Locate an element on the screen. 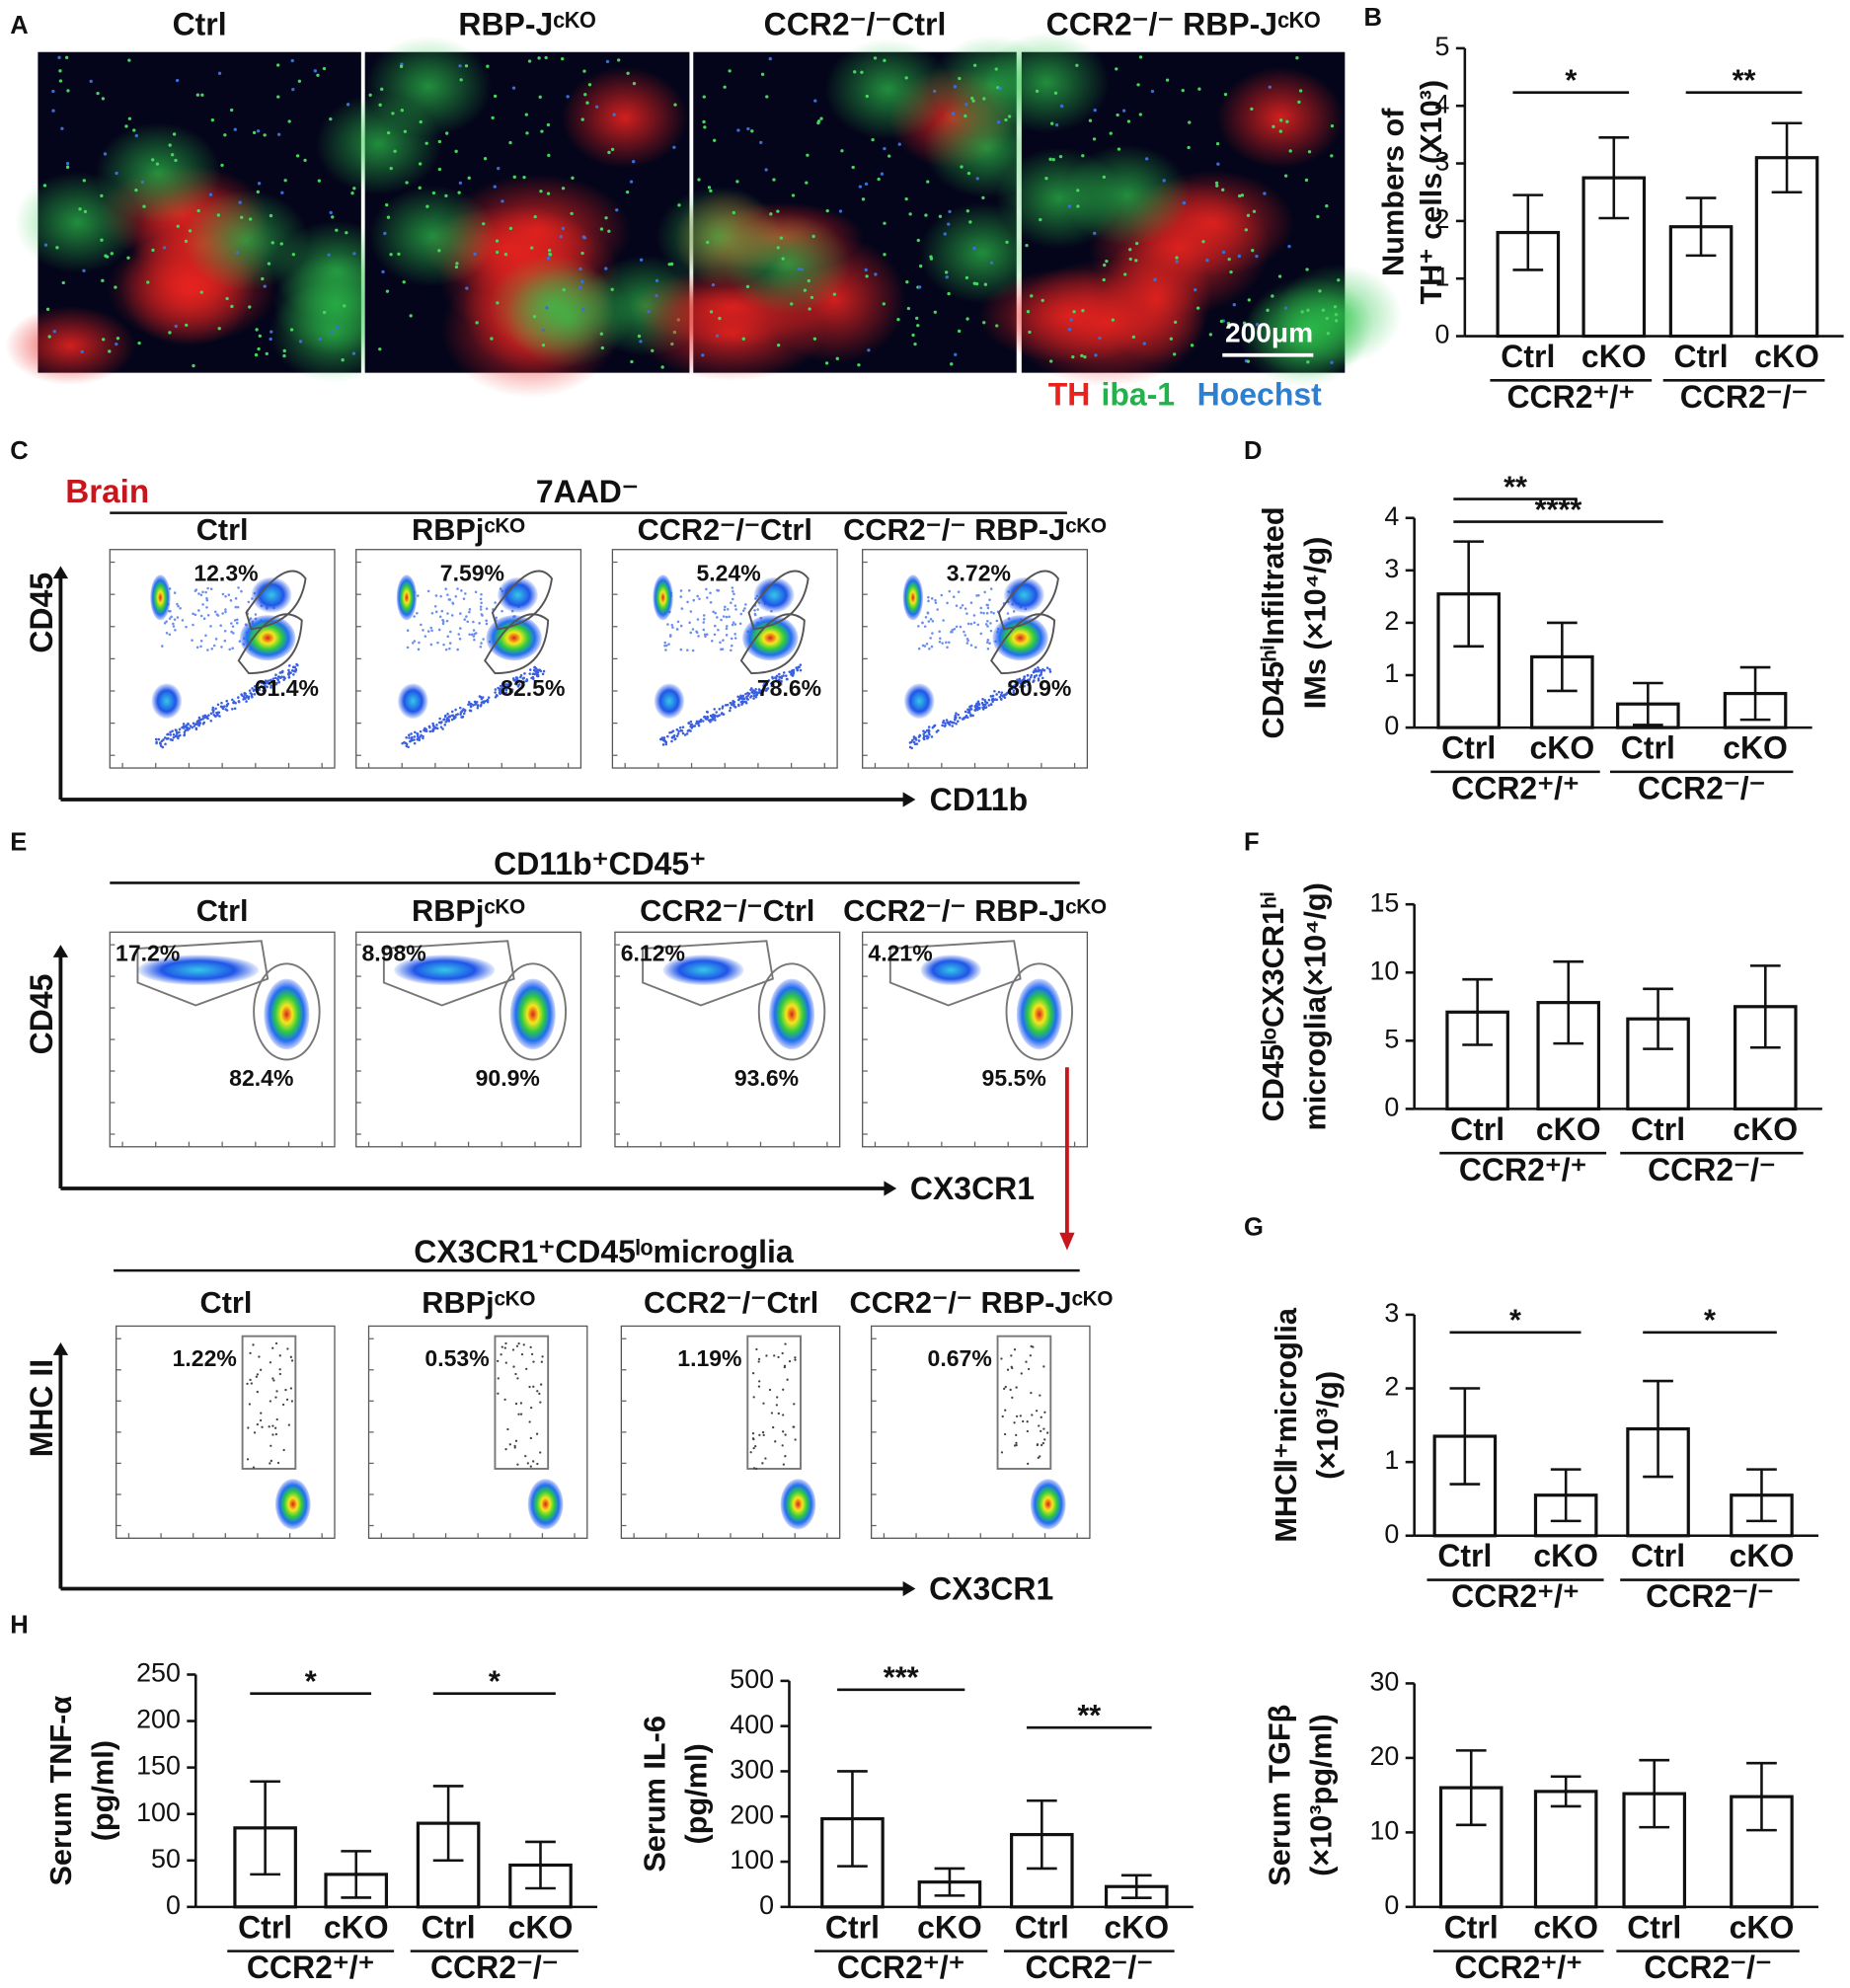 This screenshot has height=1988, width=1850. label: 95.5% is located at coordinates (1014, 1078).